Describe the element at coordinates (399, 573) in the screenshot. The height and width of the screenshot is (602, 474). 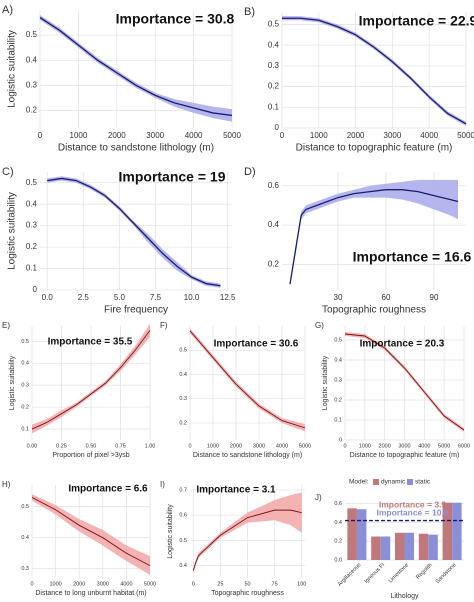
I see `x-tick-label: Limestone` at that location.